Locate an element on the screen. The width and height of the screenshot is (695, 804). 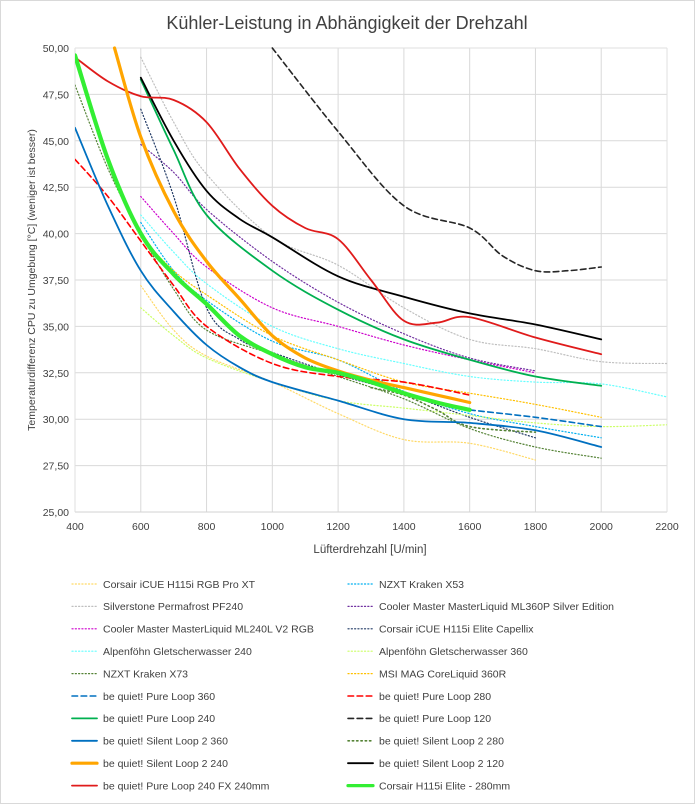
y-tick-label: 37,50 is located at coordinates (56, 281).